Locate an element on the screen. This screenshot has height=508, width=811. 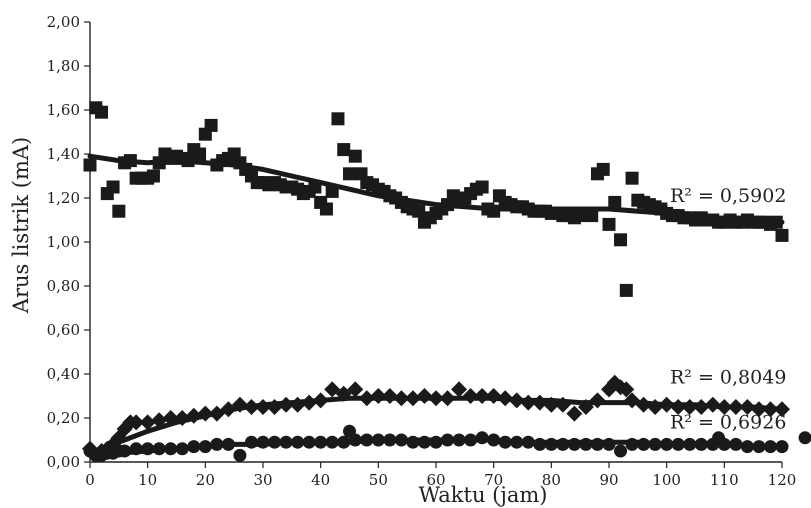
r-squared-label: R² = 0,6926 is located at coordinates (728, 422).